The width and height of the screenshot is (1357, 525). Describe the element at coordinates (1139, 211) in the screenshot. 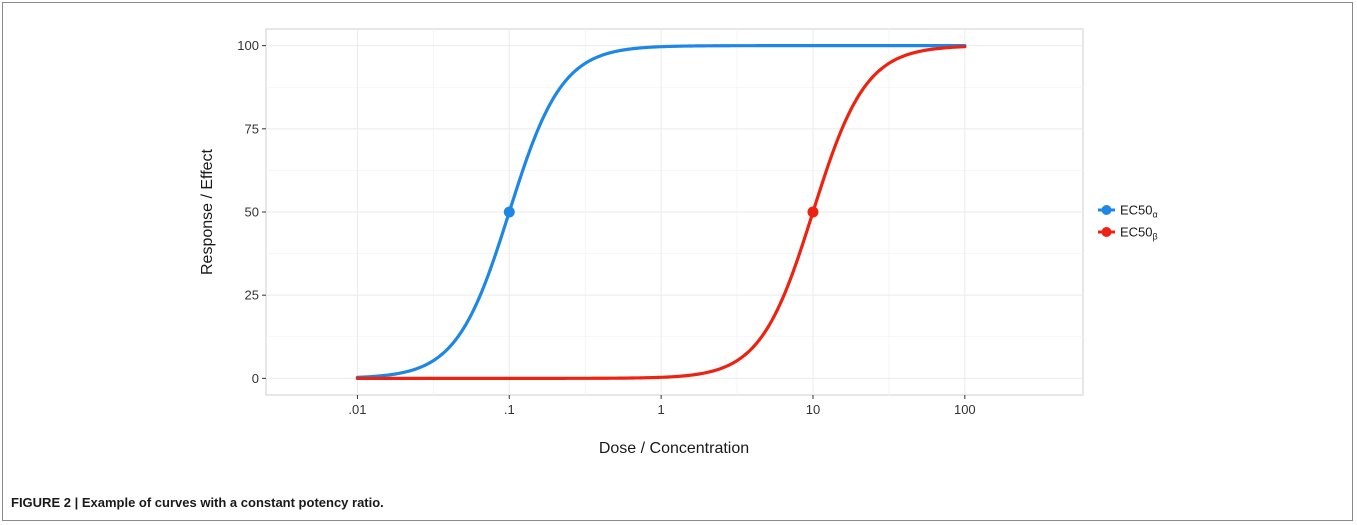

I see `legend-label-1: EC50α` at that location.